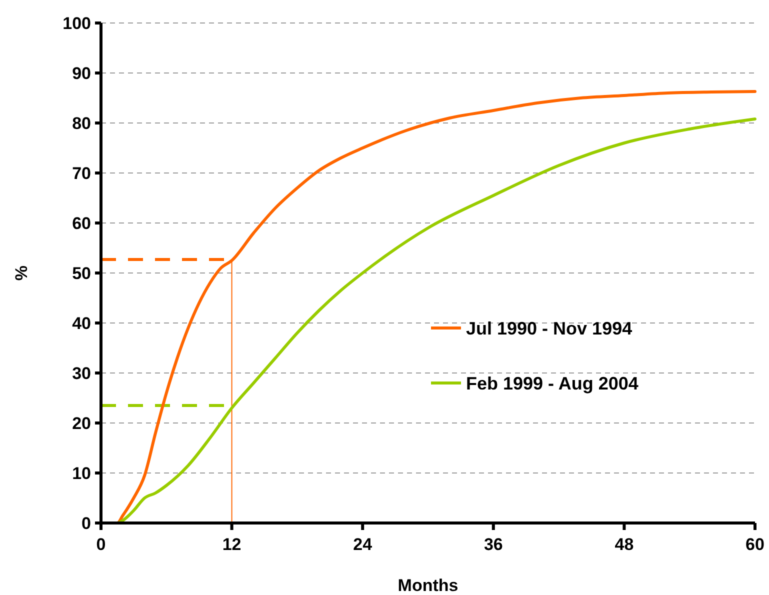 This screenshot has height=595, width=769. What do you see at coordinates (428, 585) in the screenshot?
I see `x-axis-title: Months` at bounding box center [428, 585].